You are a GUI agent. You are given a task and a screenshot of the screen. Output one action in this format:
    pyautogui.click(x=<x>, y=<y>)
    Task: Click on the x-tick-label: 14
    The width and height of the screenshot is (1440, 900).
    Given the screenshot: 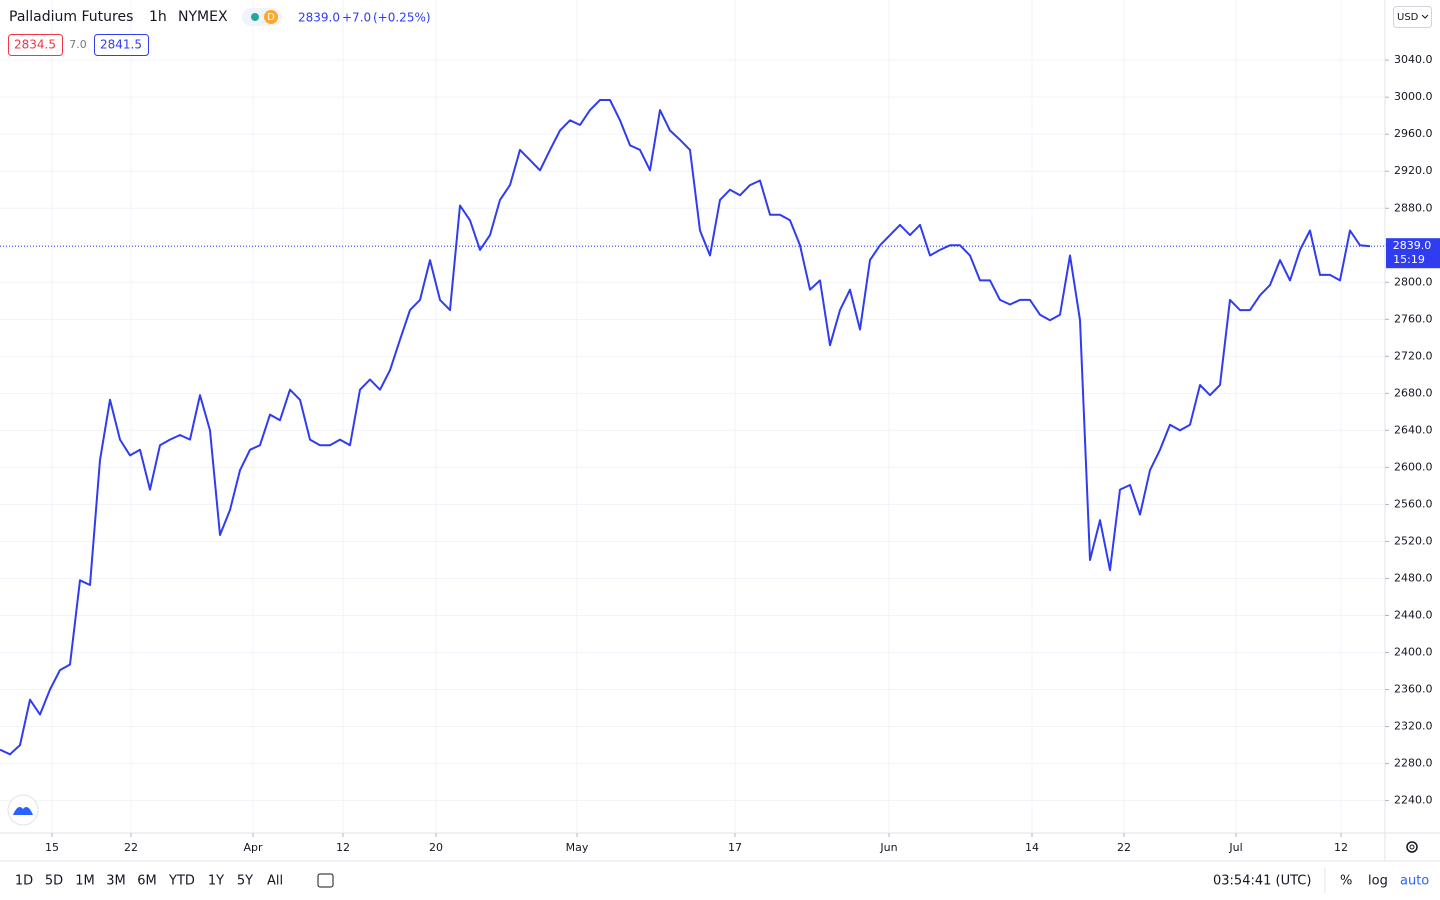 What is the action you would take?
    pyautogui.click(x=1032, y=847)
    